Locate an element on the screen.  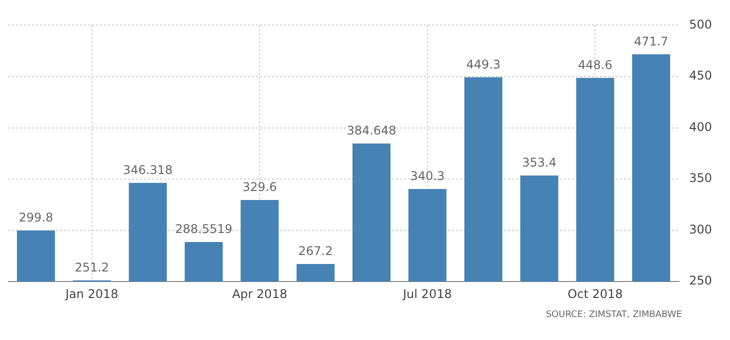
y-tick-label: 300 is located at coordinates (700, 229).